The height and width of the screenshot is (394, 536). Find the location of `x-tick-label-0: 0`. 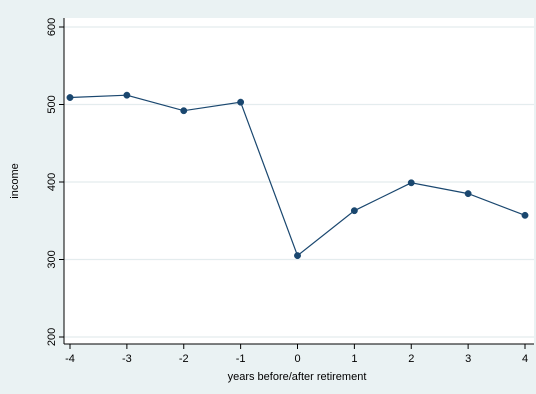

x-tick-label-0: 0 is located at coordinates (297, 359).